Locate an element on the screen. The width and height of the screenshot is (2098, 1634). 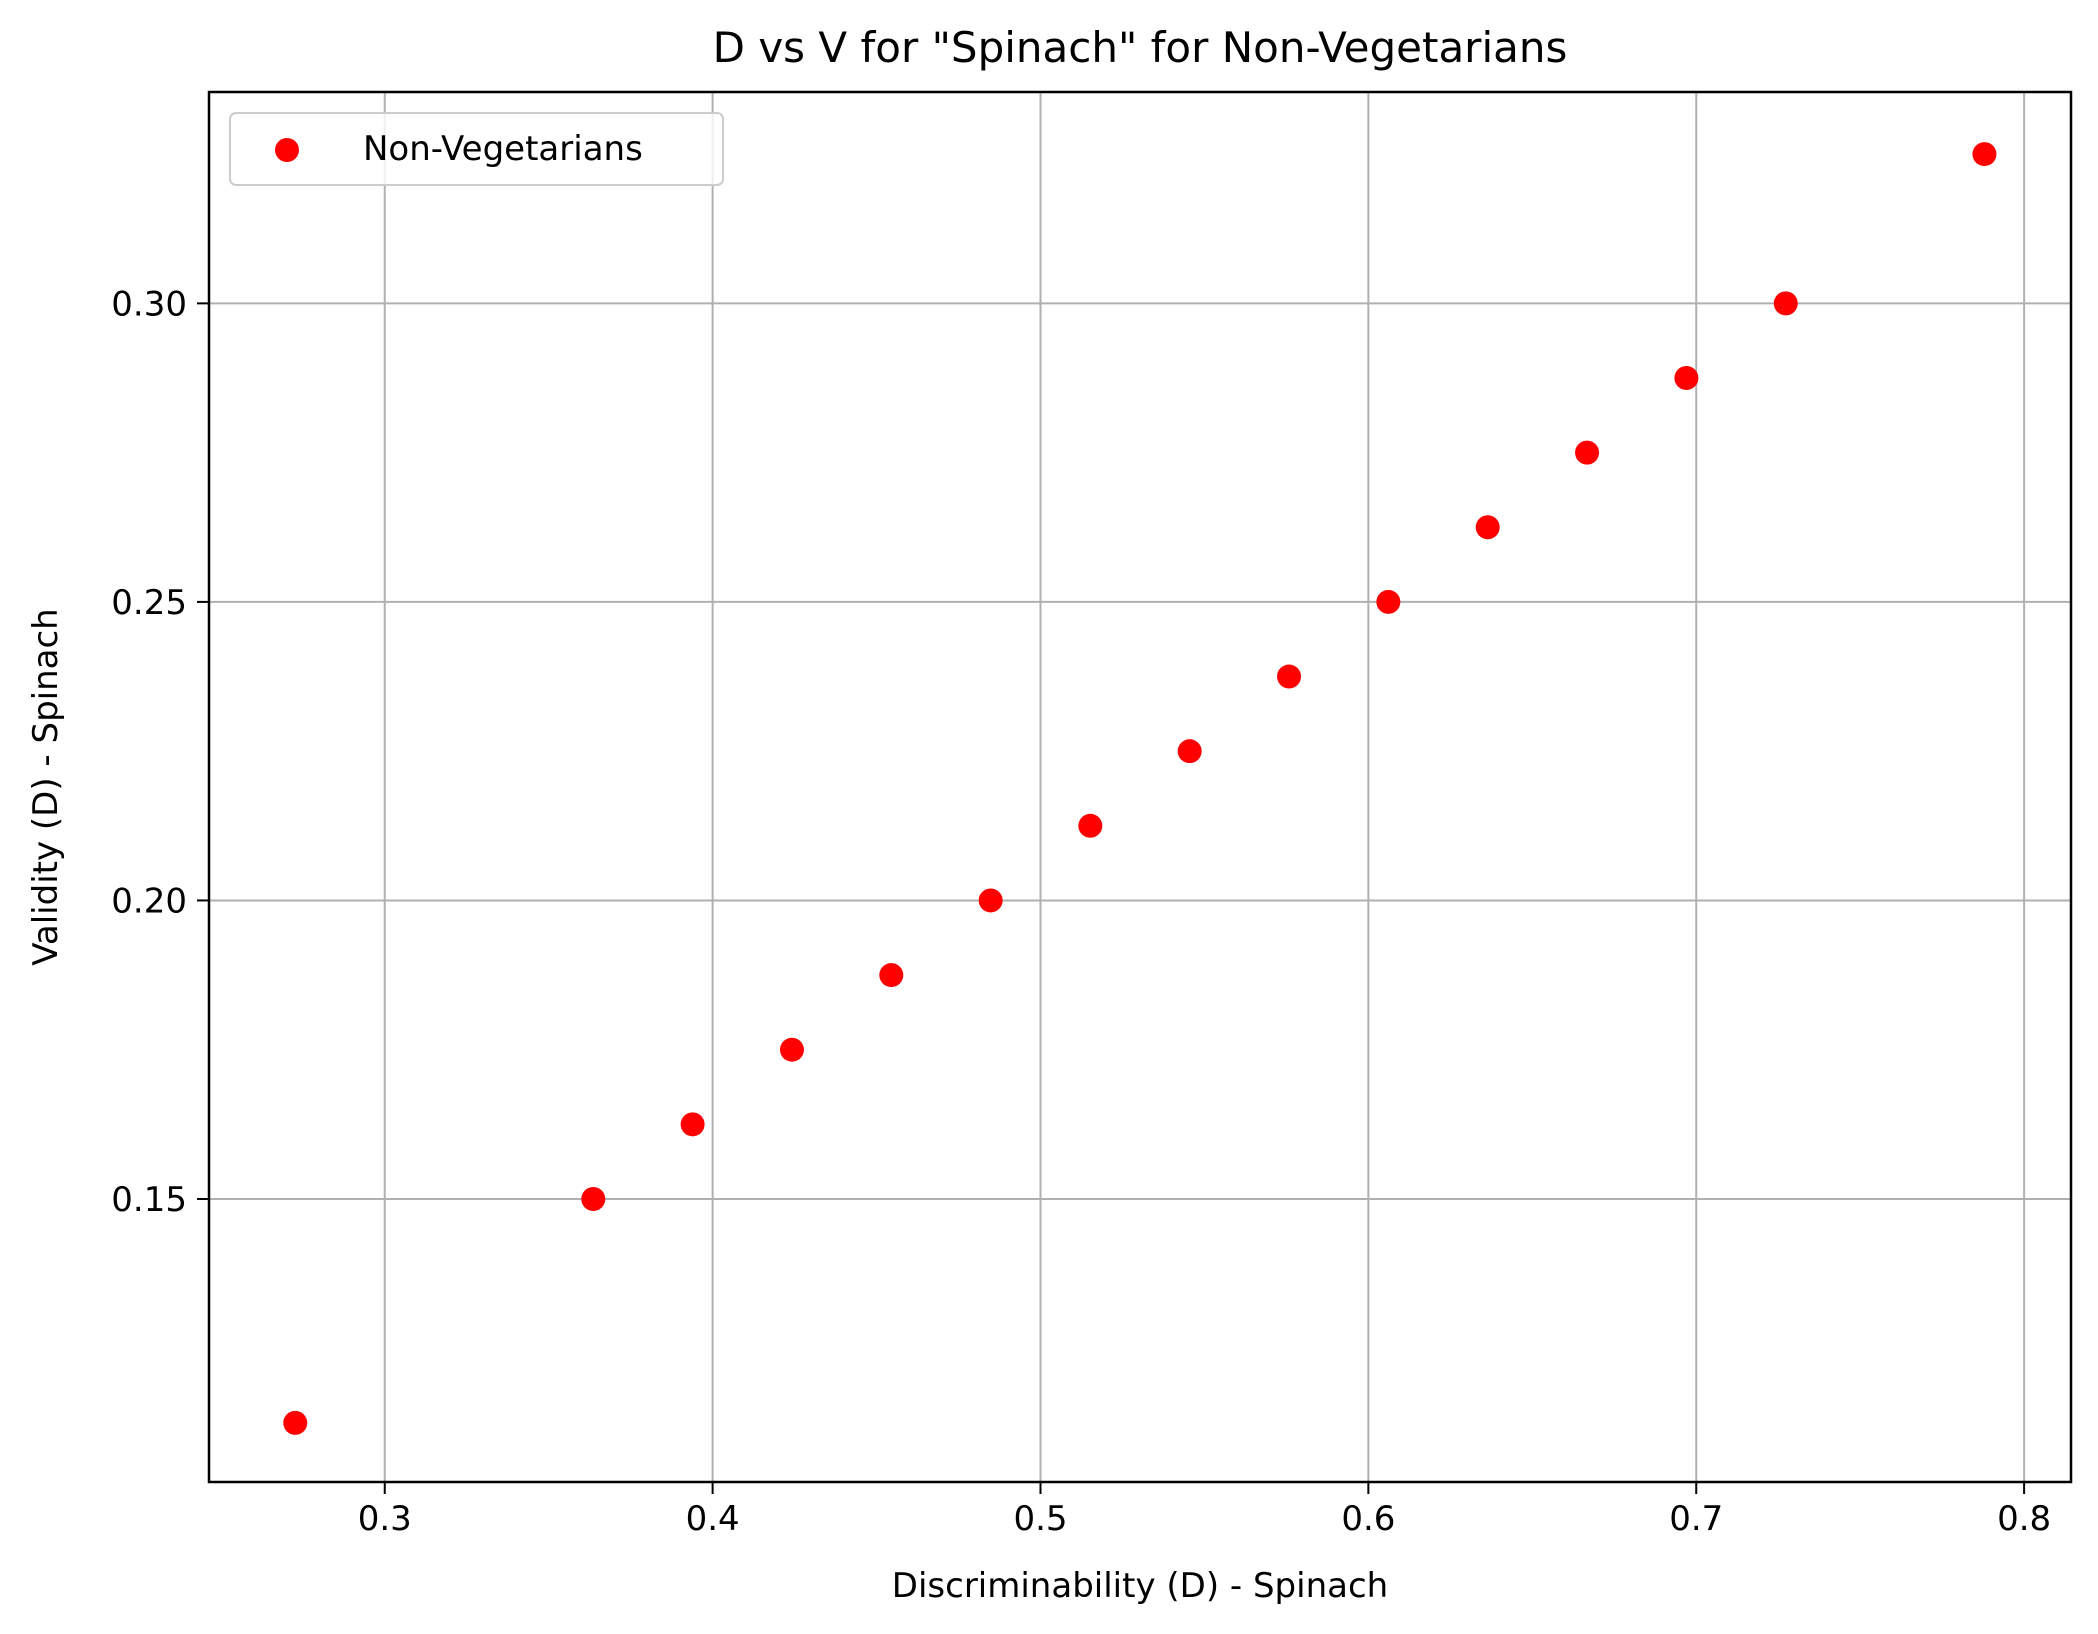
y-axis-label: Validity (D) - Spinach is located at coordinates (46, 786).